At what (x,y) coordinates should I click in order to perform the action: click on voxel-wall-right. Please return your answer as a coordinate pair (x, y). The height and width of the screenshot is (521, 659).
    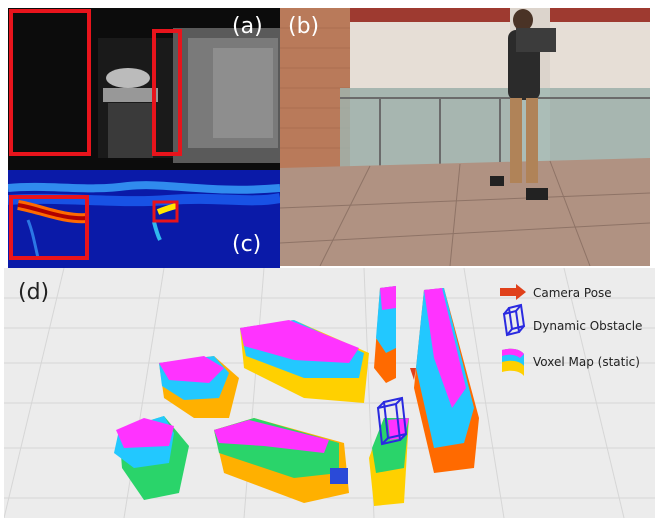
    Looking at the image, I should click on (446, 380).